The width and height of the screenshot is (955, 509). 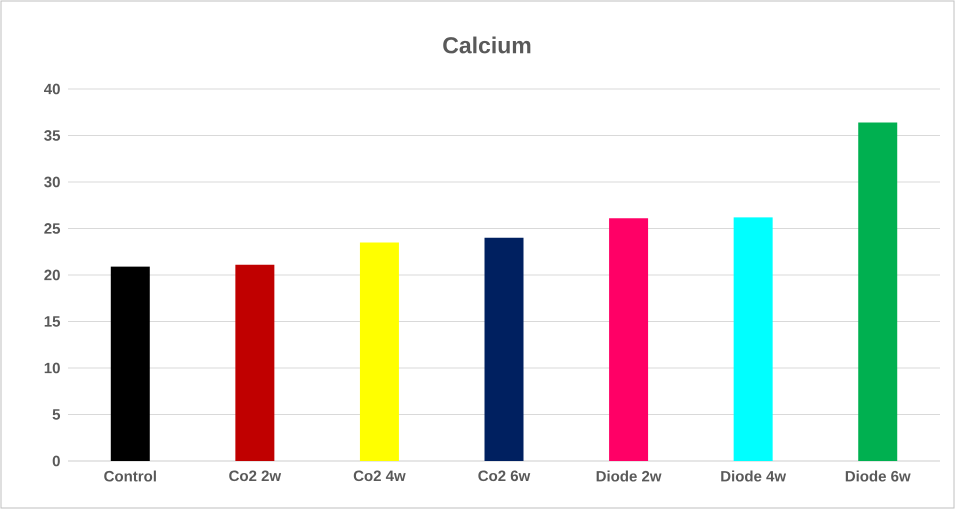 I want to click on x-tick-label: Control, so click(x=130, y=476).